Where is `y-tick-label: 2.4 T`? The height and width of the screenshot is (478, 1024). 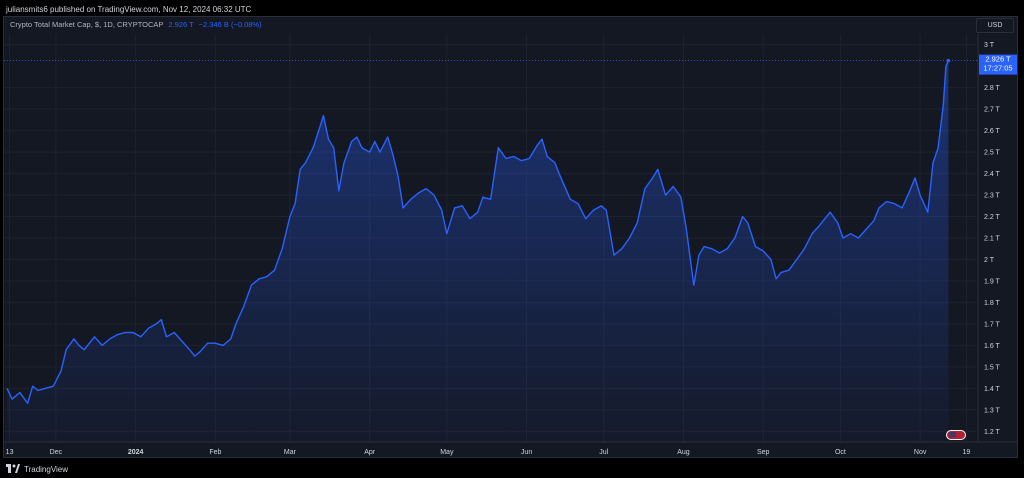 y-tick-label: 2.4 T is located at coordinates (992, 174).